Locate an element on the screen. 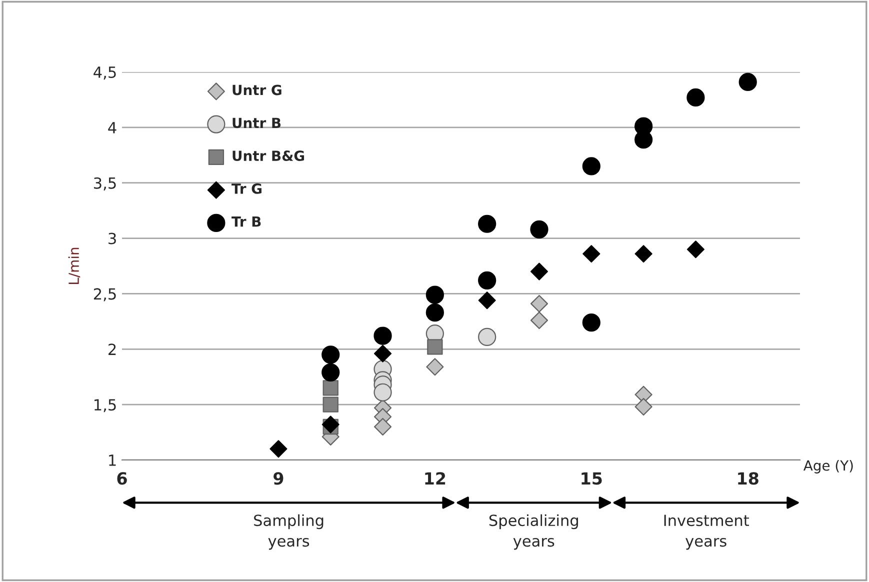 The width and height of the screenshot is (869, 582). y-tick-label: 1,5 is located at coordinates (105, 405).